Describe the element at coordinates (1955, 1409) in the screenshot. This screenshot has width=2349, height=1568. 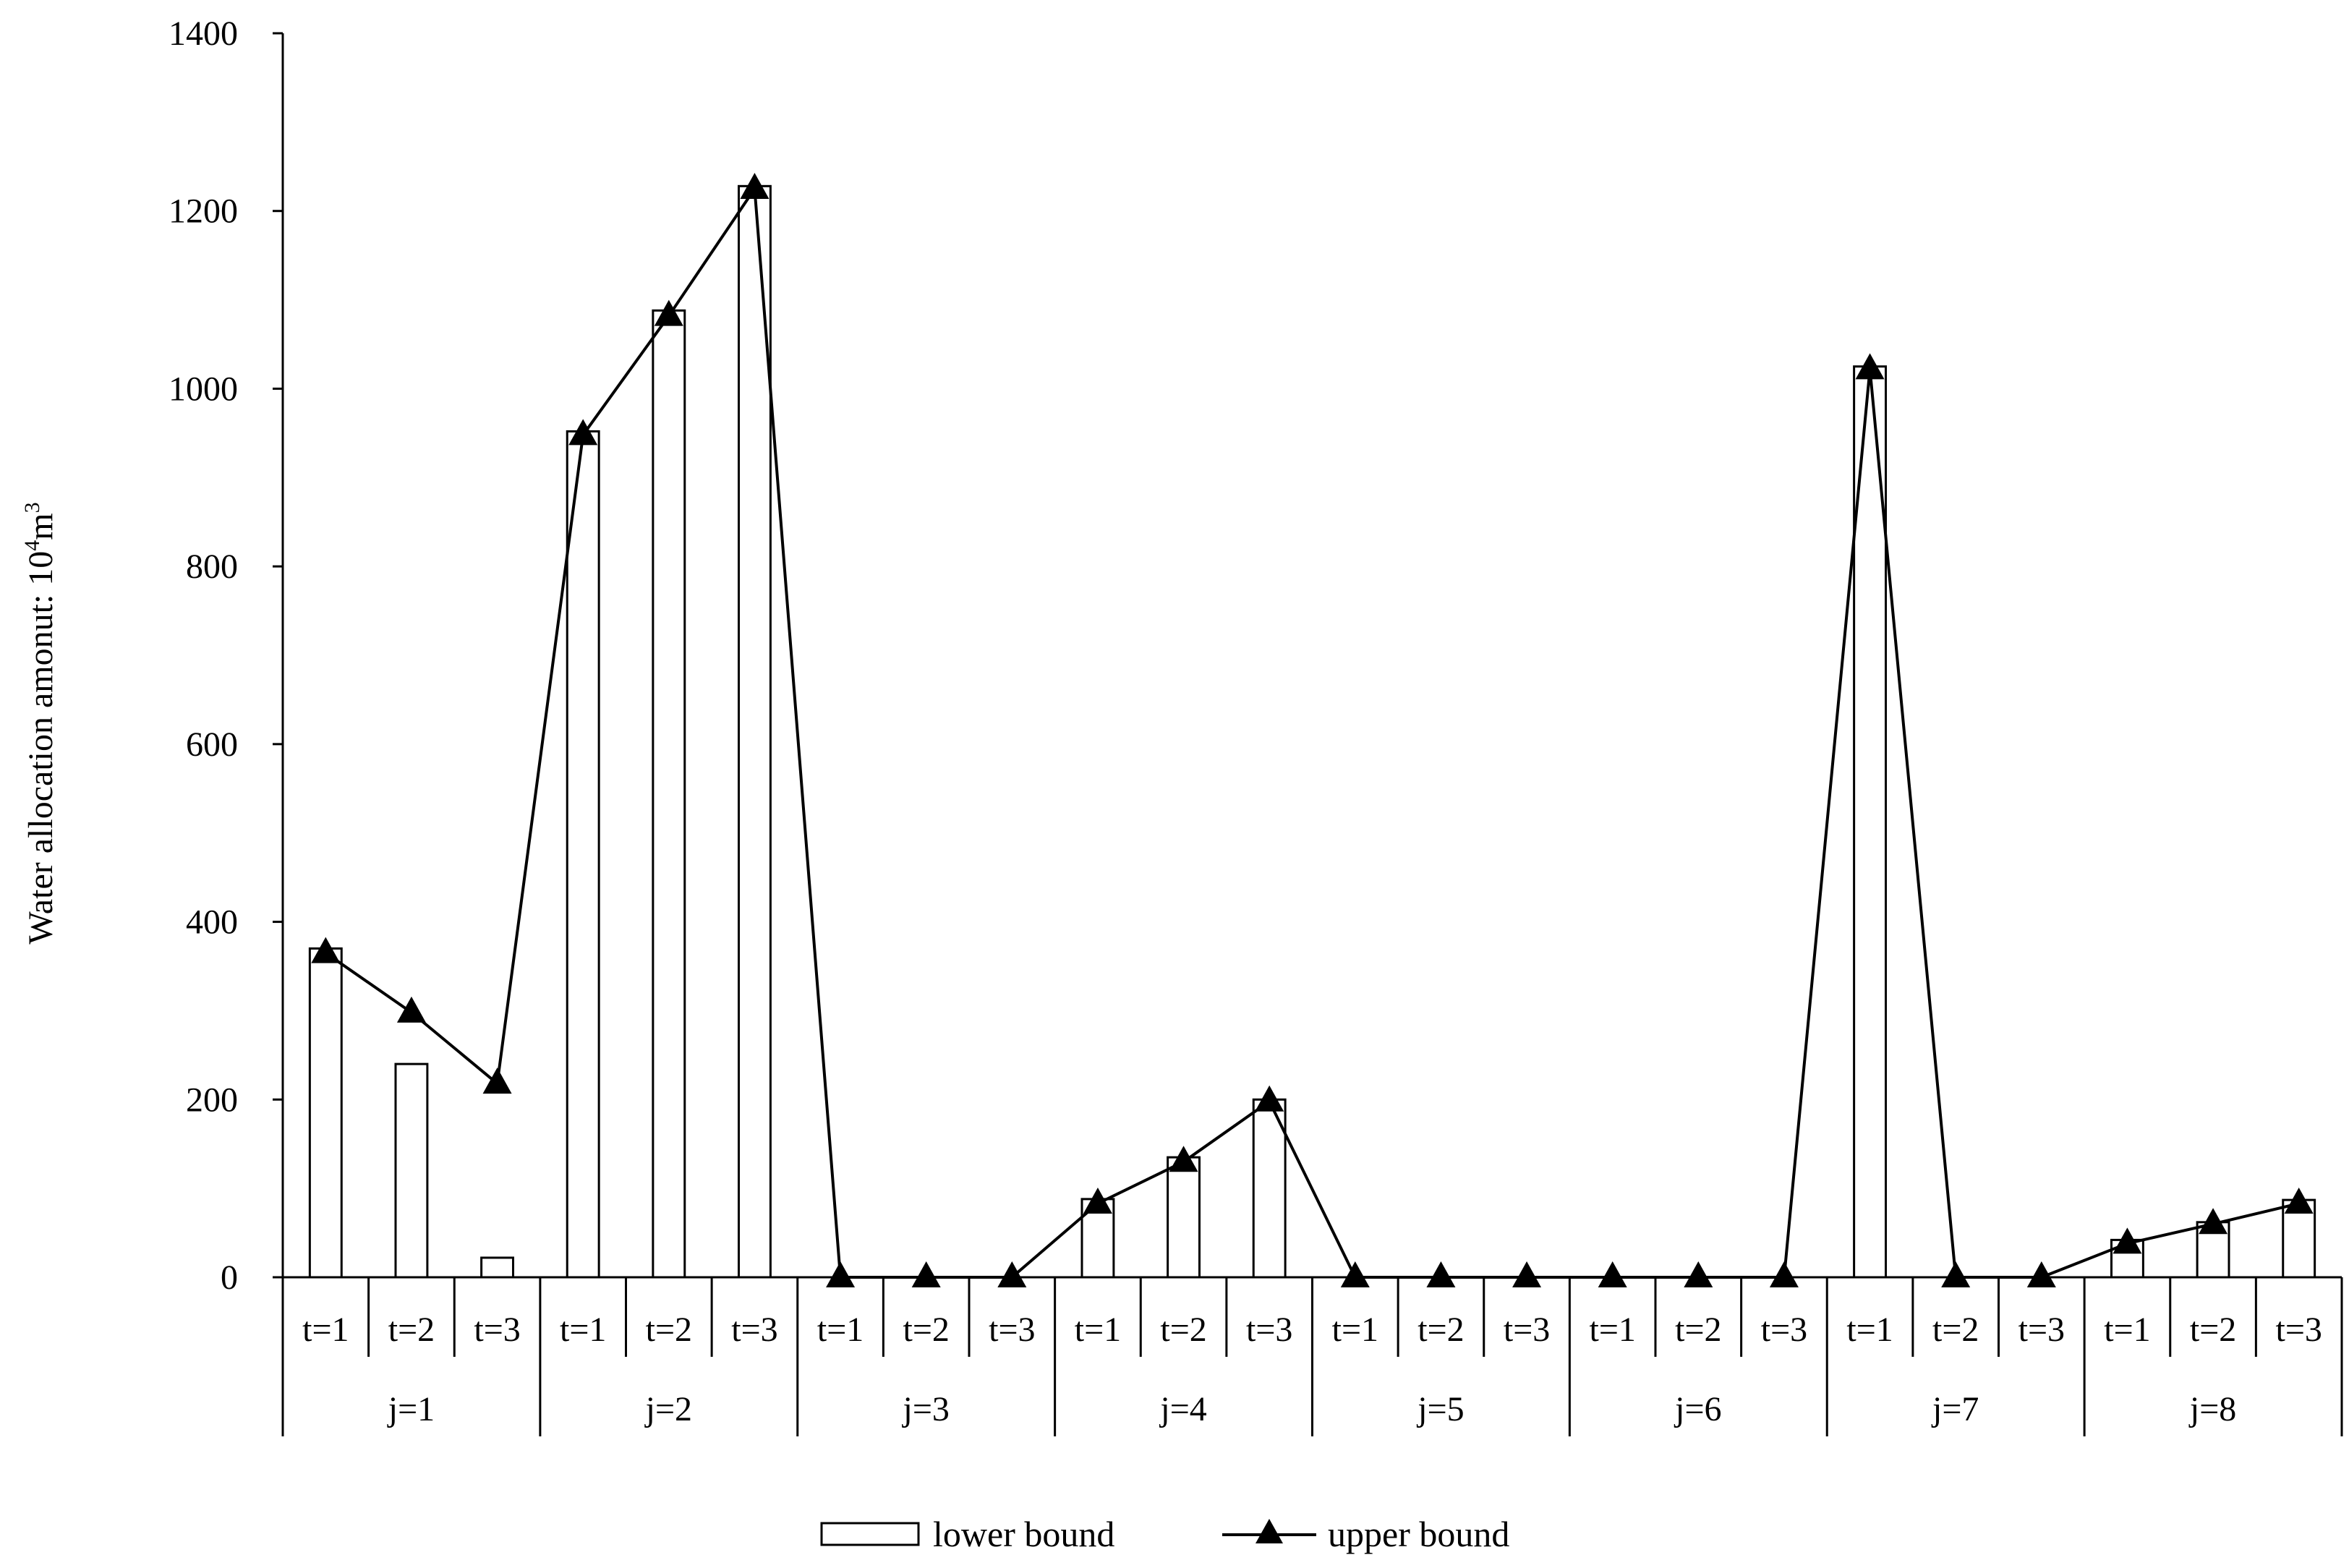
I see `x-group-label: j=7` at that location.